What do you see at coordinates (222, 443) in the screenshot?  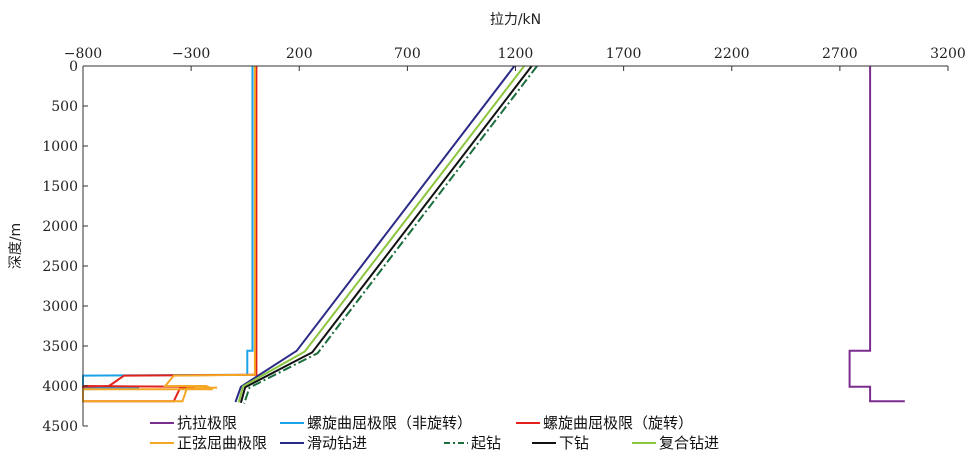 I see `legend-label-4: 正弦屈曲极限` at bounding box center [222, 443].